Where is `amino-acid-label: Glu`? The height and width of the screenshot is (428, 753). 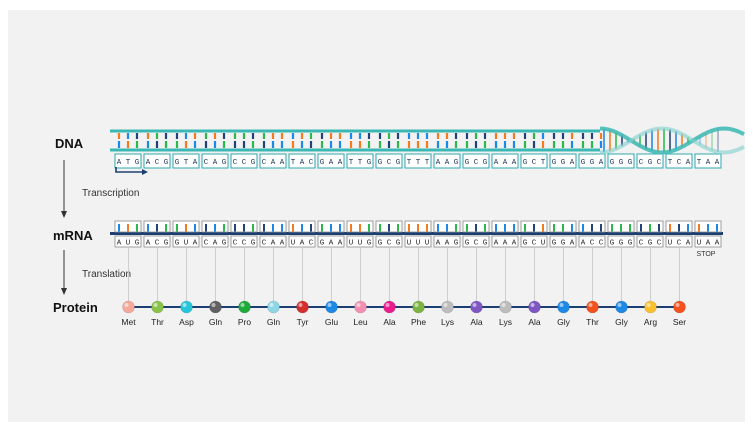
amino-acid-label: Glu is located at coordinates (332, 322).